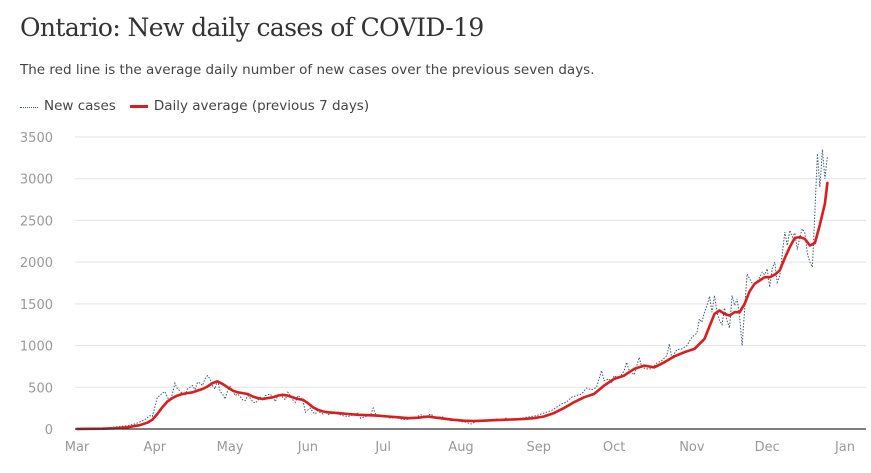  I want to click on x-tick-label: Mar, so click(77, 447).